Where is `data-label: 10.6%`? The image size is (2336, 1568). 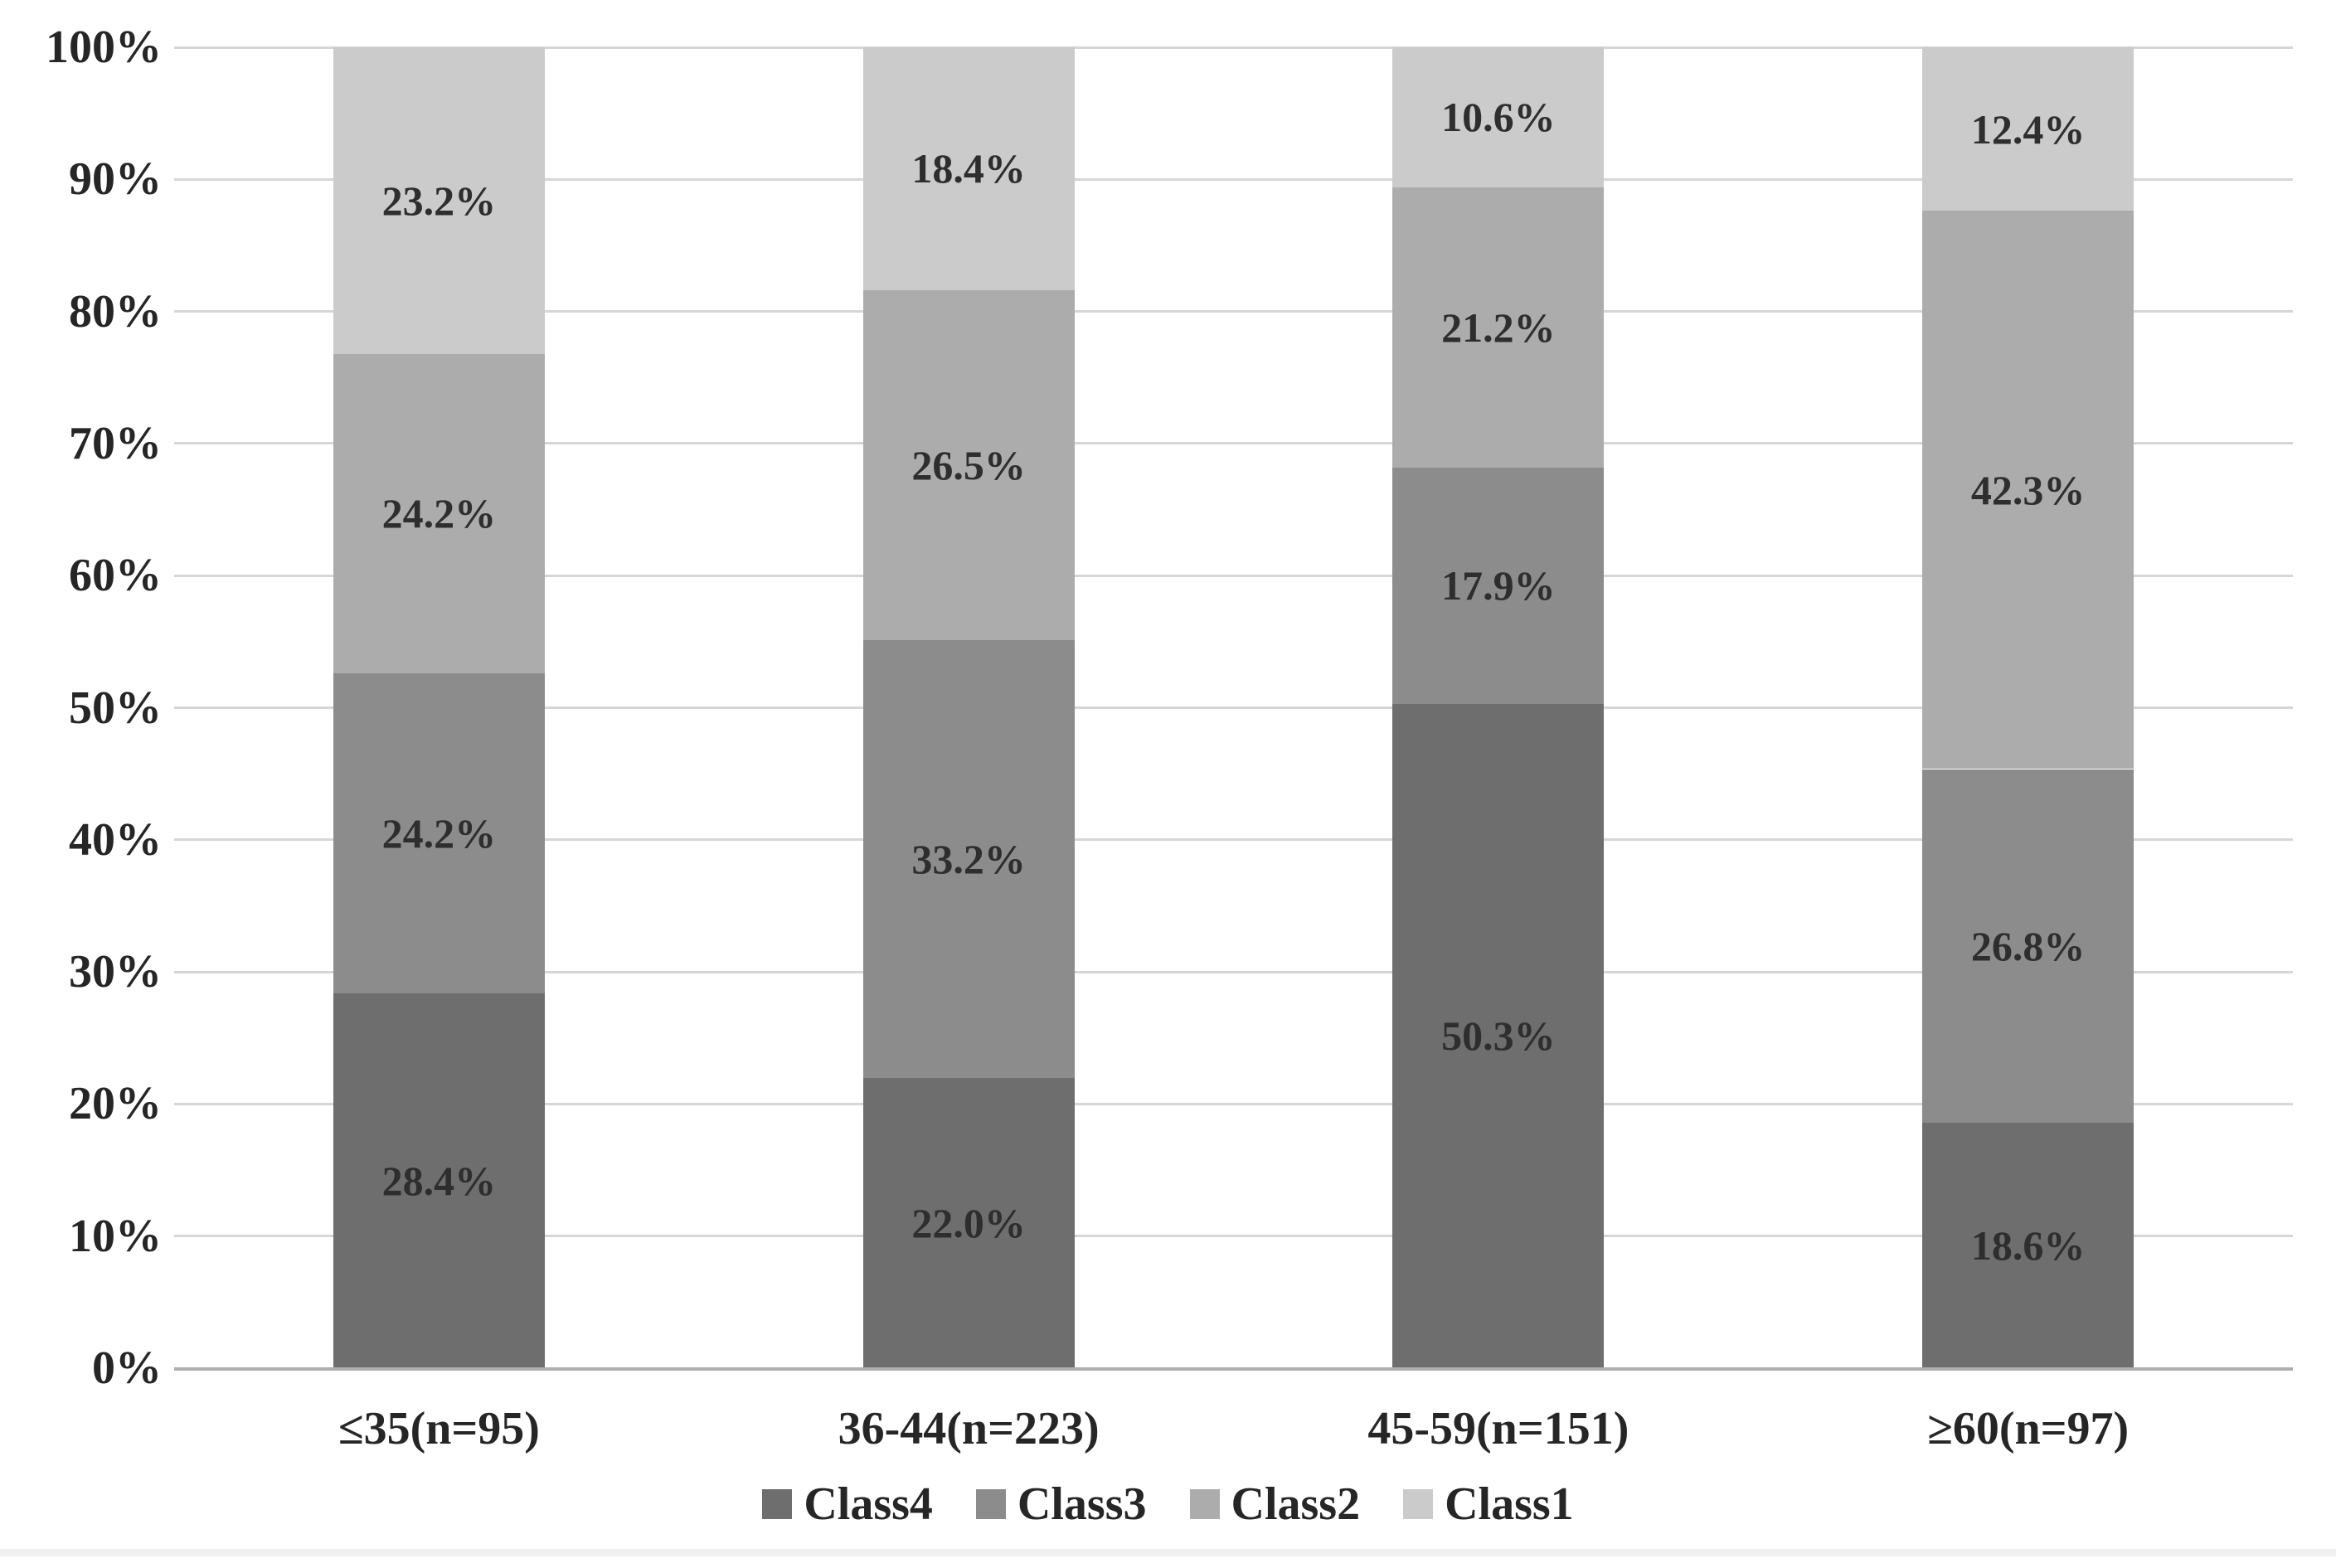 data-label: 10.6% is located at coordinates (1498, 118).